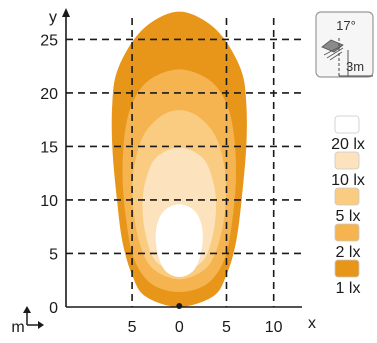  What do you see at coordinates (53, 254) in the screenshot?
I see `y-tick-label: 5` at bounding box center [53, 254].